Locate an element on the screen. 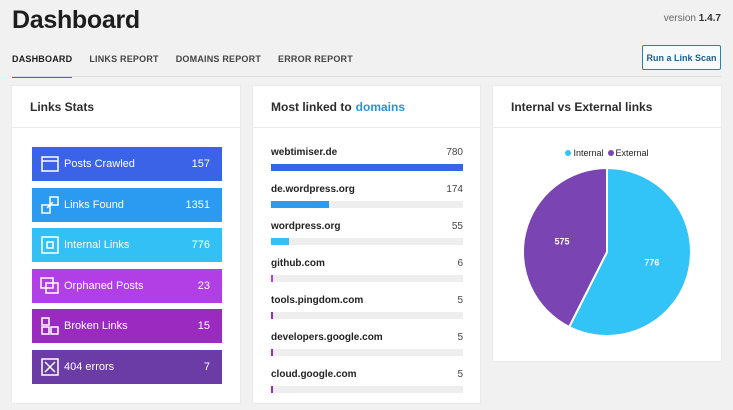  legend-label: Internal is located at coordinates (588, 153).